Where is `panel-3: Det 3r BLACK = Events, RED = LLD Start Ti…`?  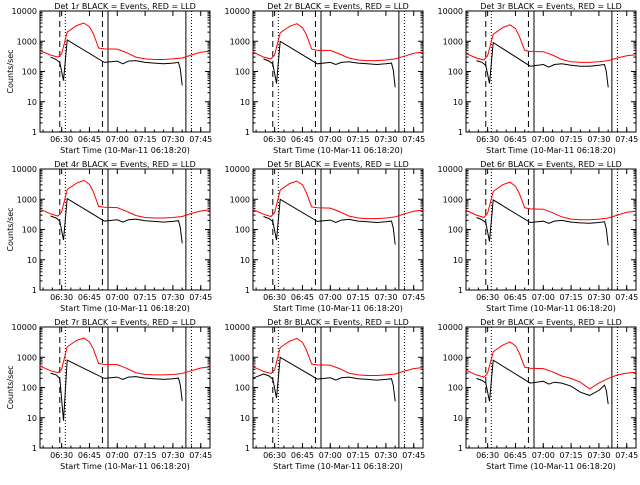 panel-3: Det 3r BLACK = Events, RED = LLD Start Ti… is located at coordinates (538, 78).